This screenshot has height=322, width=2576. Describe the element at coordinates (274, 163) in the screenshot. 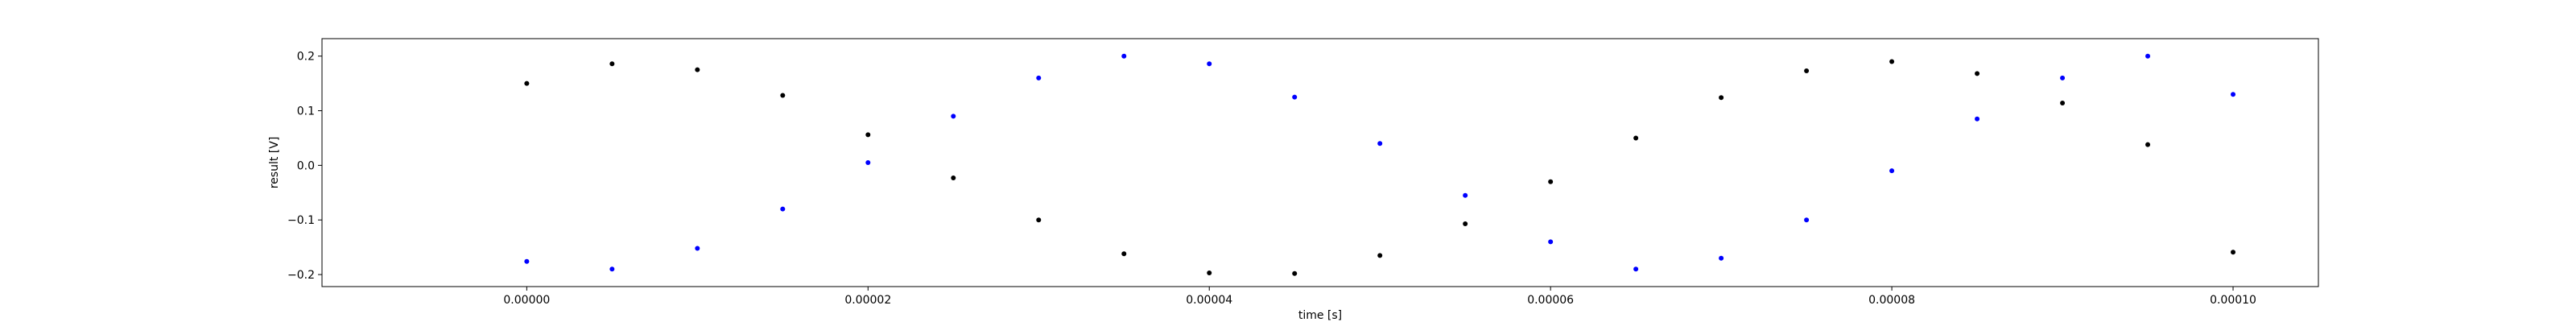

I see `y-axis-label: result [V]` at that location.